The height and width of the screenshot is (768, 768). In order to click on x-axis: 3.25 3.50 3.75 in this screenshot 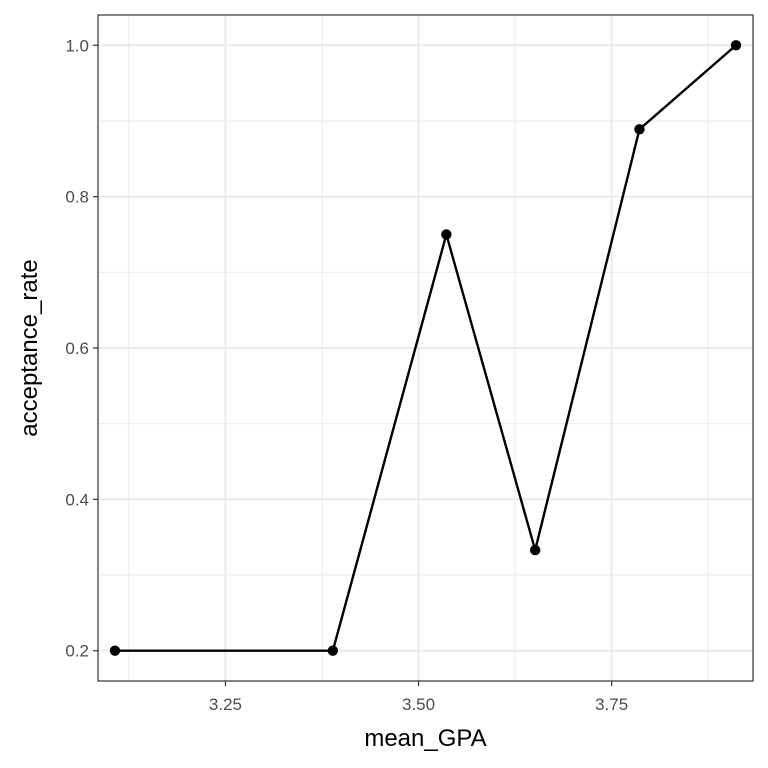, I will do `click(418, 697)`.